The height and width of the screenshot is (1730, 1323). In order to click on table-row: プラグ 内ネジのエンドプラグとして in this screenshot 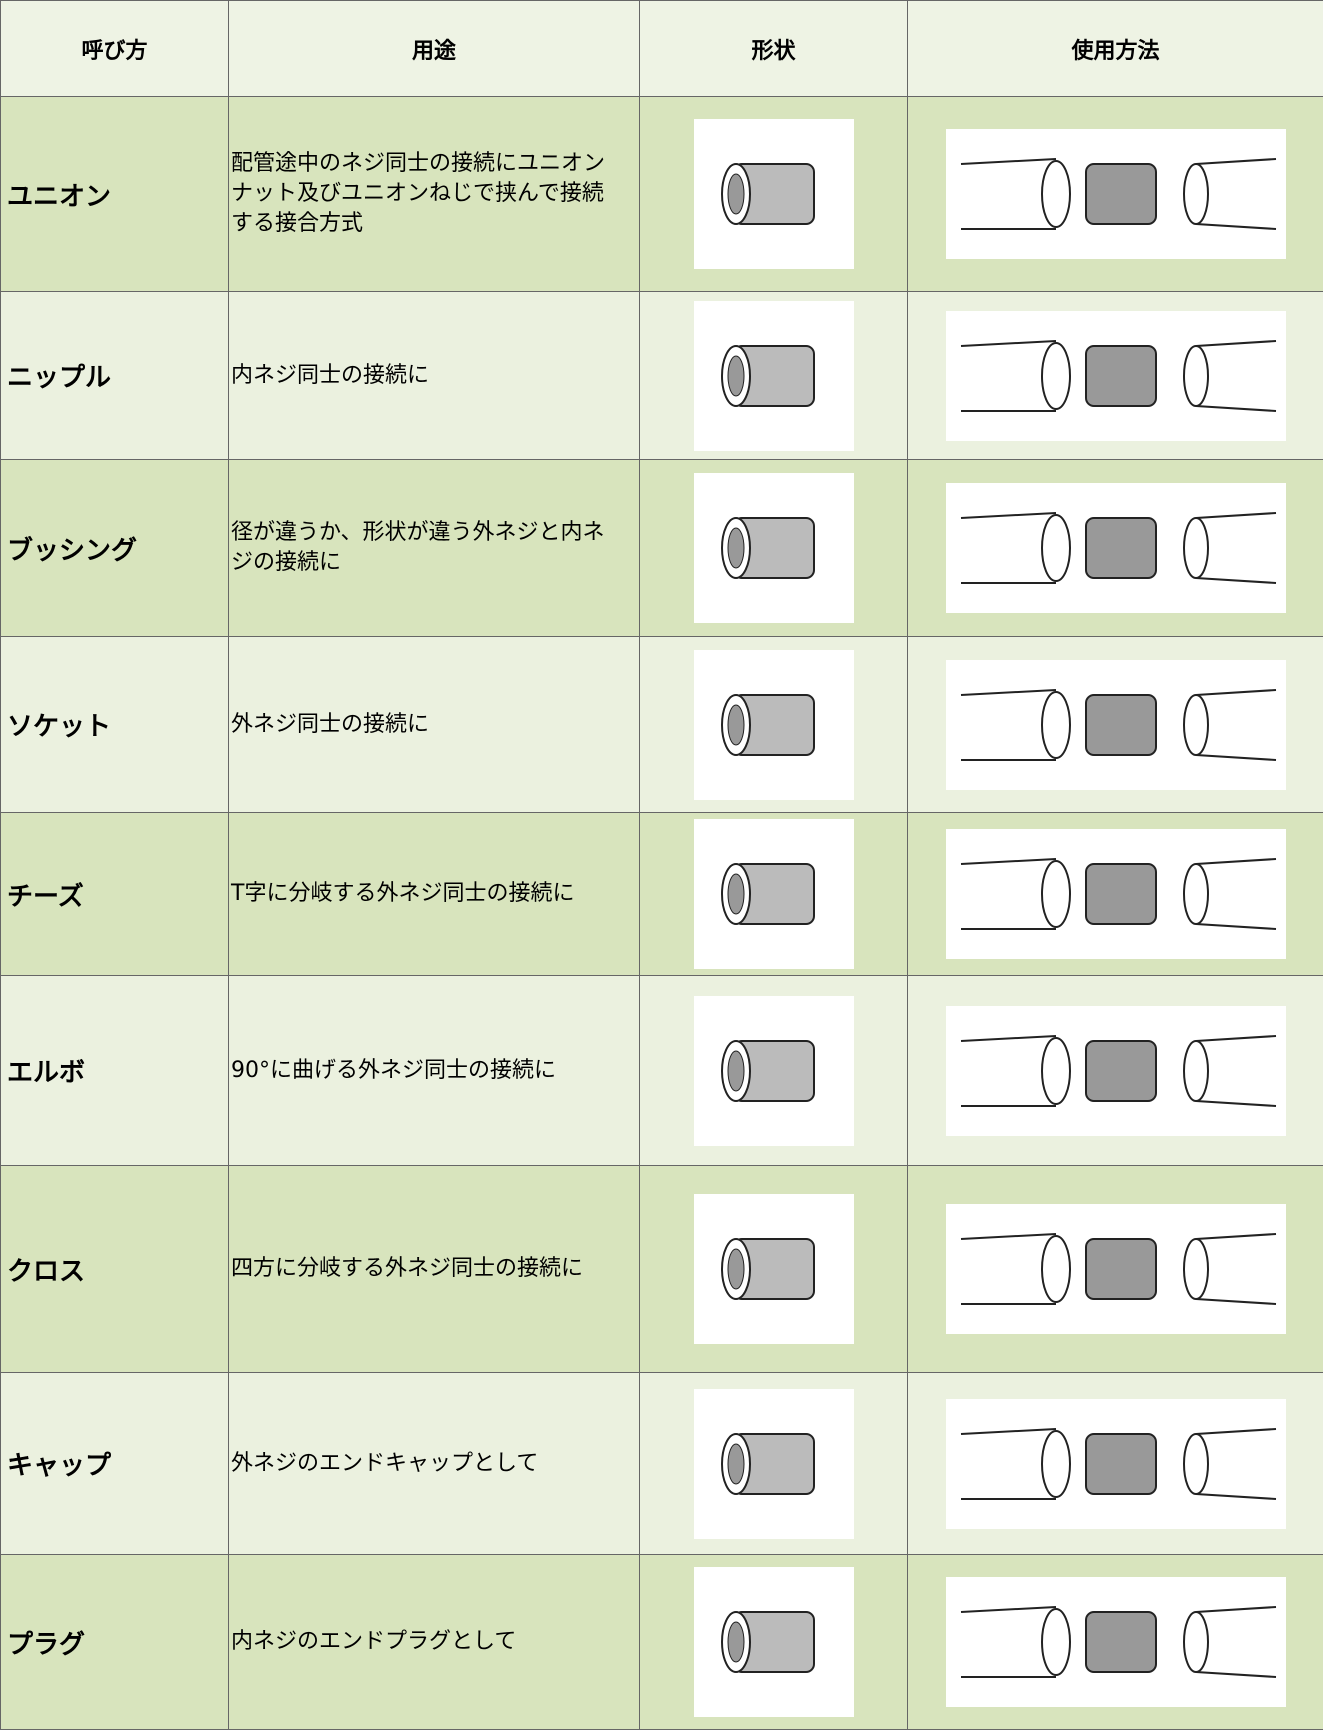, I will do `click(661, 1642)`.